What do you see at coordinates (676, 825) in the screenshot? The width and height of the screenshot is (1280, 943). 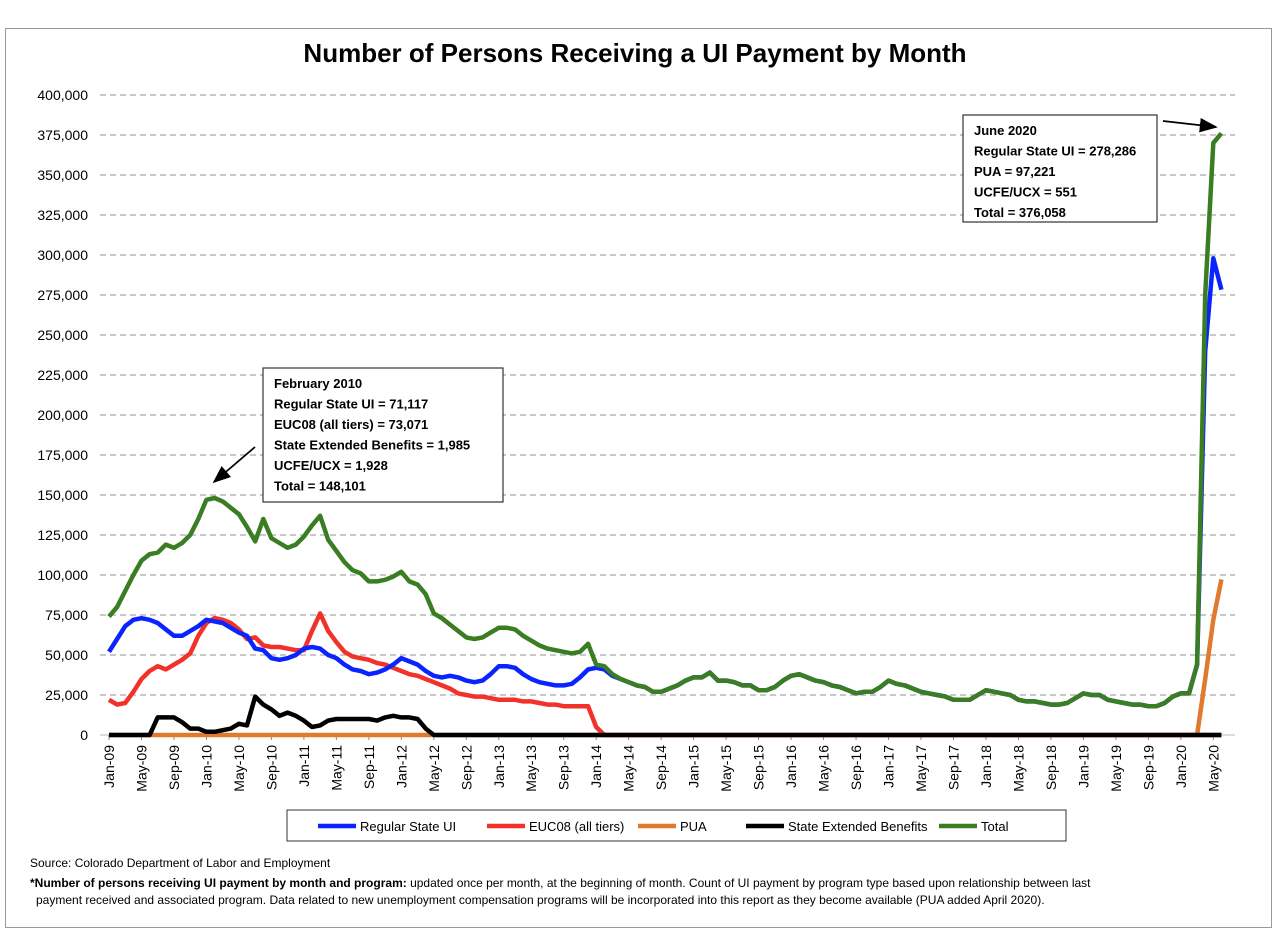 I see `legend` at bounding box center [676, 825].